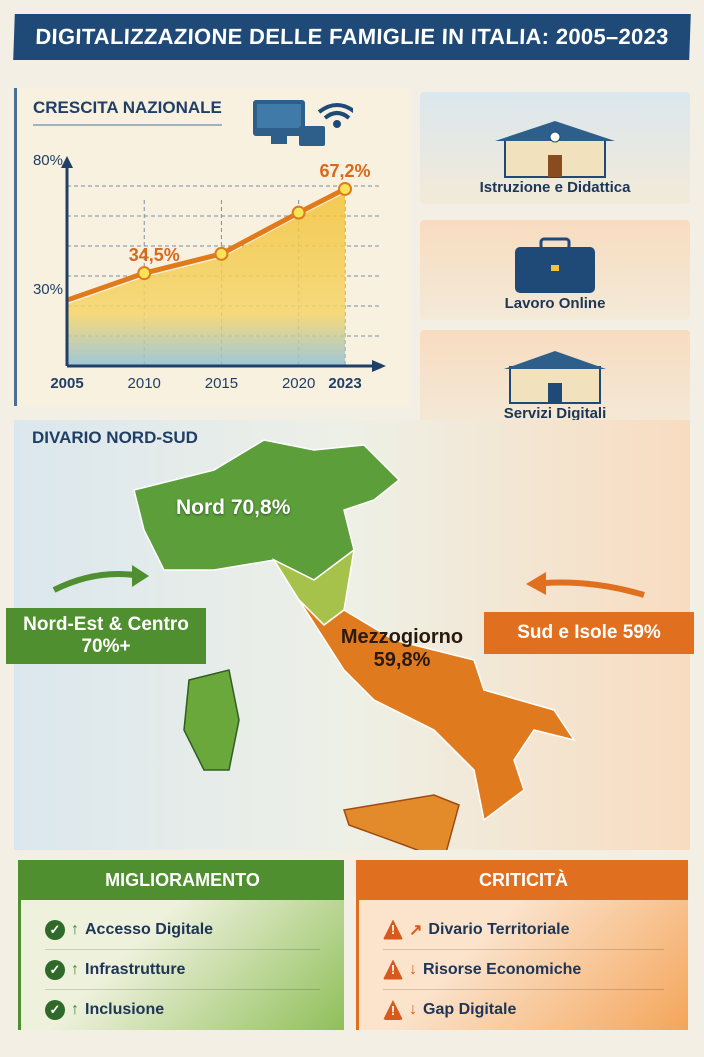 The height and width of the screenshot is (1057, 704). Describe the element at coordinates (523, 880) in the screenshot. I see `critical-title: CRITICITÀ` at that location.